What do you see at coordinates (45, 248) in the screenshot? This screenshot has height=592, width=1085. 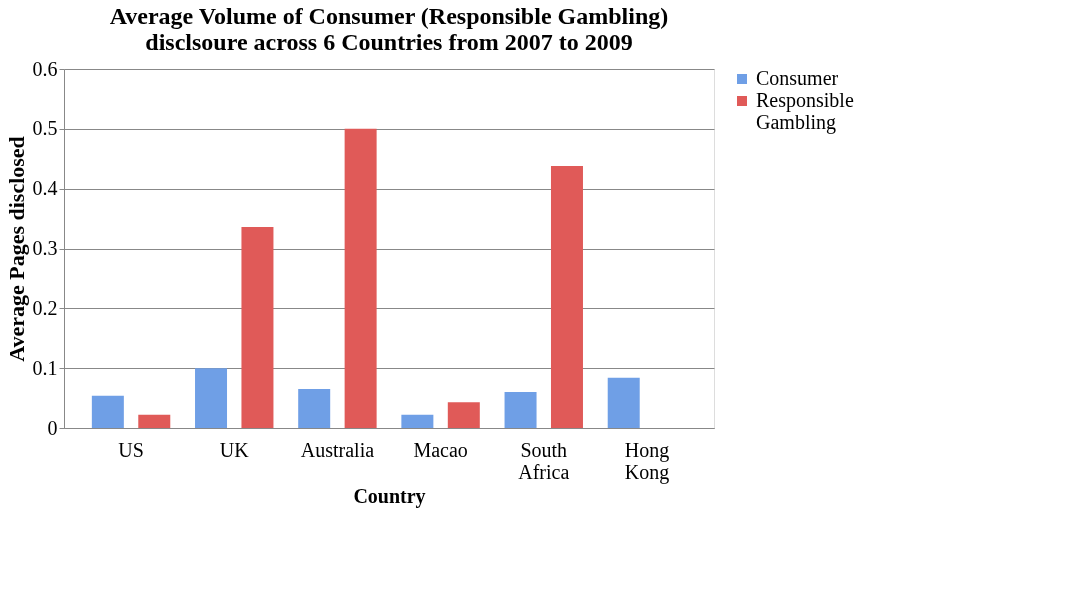 I see `y-tick-label: 0.3` at bounding box center [45, 248].